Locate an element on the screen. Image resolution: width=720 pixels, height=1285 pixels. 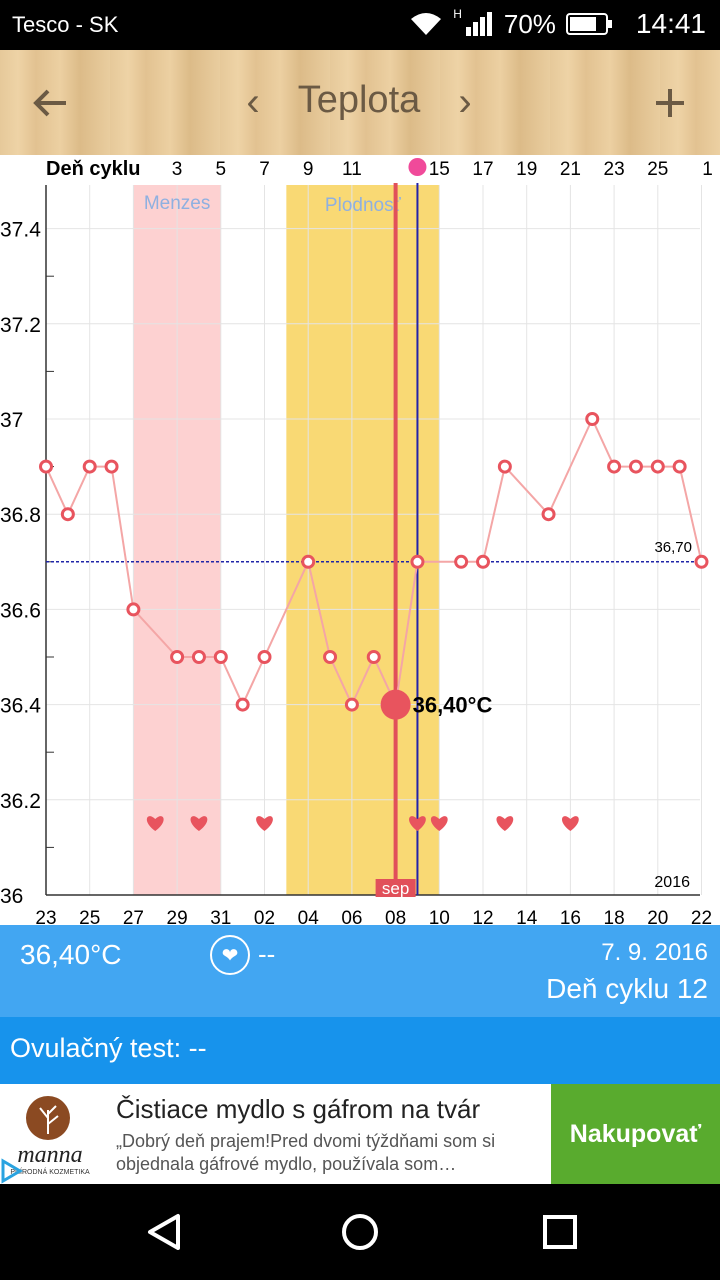
cycle-day-tick: 1 is located at coordinates (707, 169).